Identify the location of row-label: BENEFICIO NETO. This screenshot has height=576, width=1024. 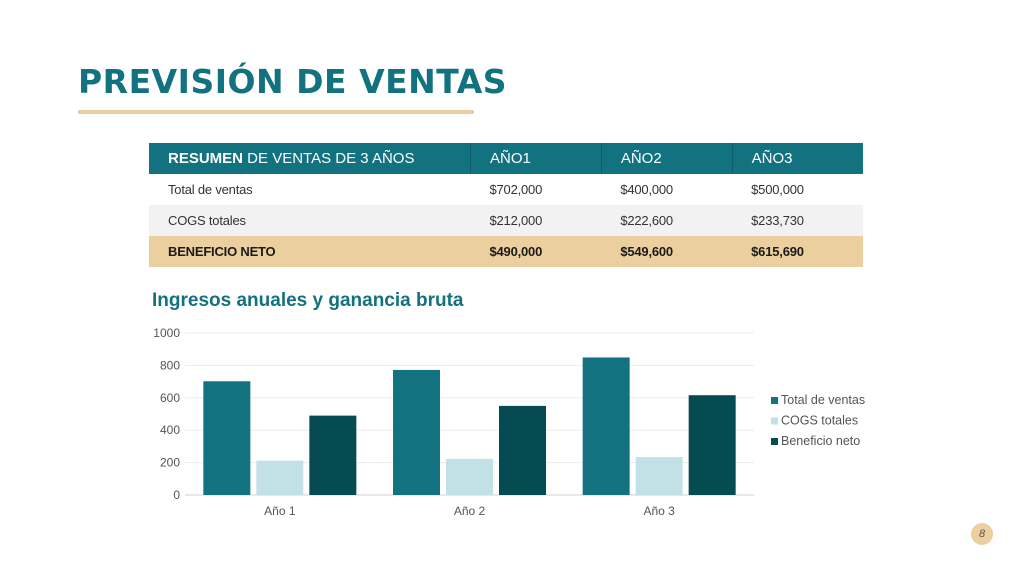
(310, 251).